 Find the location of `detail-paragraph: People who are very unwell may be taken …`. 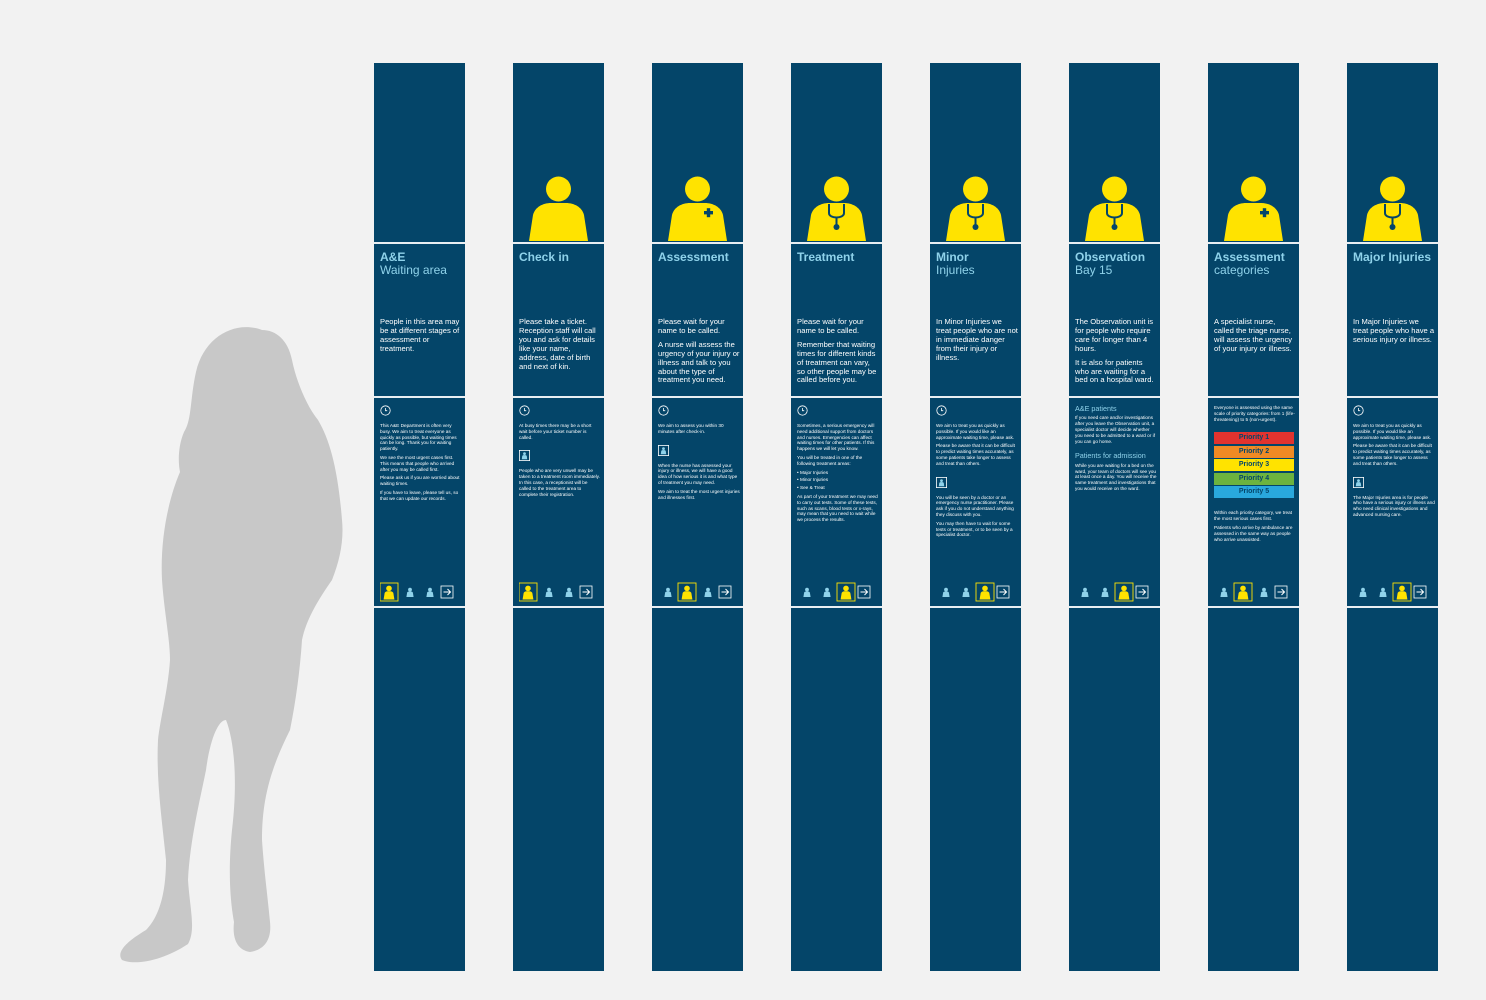

detail-paragraph: People who are very unwell may be taken … is located at coordinates (559, 482).